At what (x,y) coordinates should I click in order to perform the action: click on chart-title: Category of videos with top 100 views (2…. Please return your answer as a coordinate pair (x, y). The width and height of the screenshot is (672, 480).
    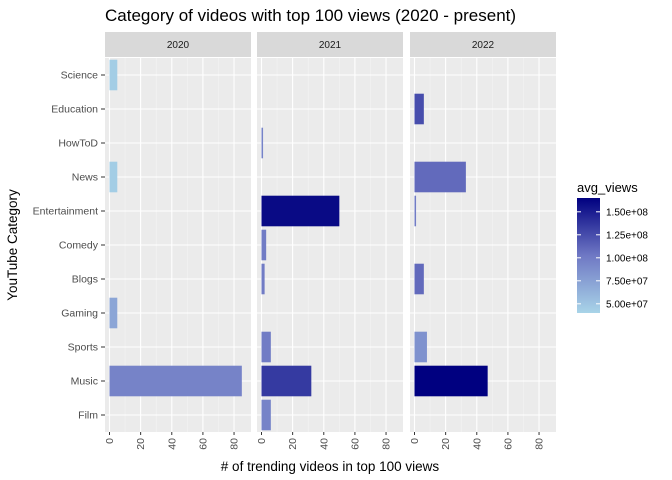
    Looking at the image, I should click on (310, 15).